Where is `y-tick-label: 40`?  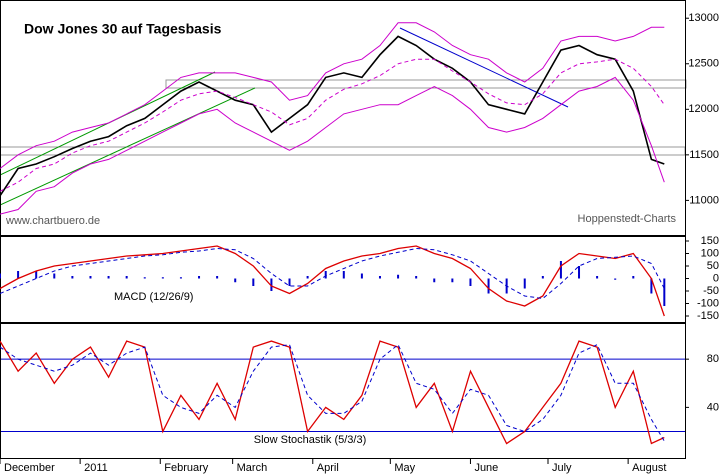
y-tick-label: 40 is located at coordinates (713, 407).